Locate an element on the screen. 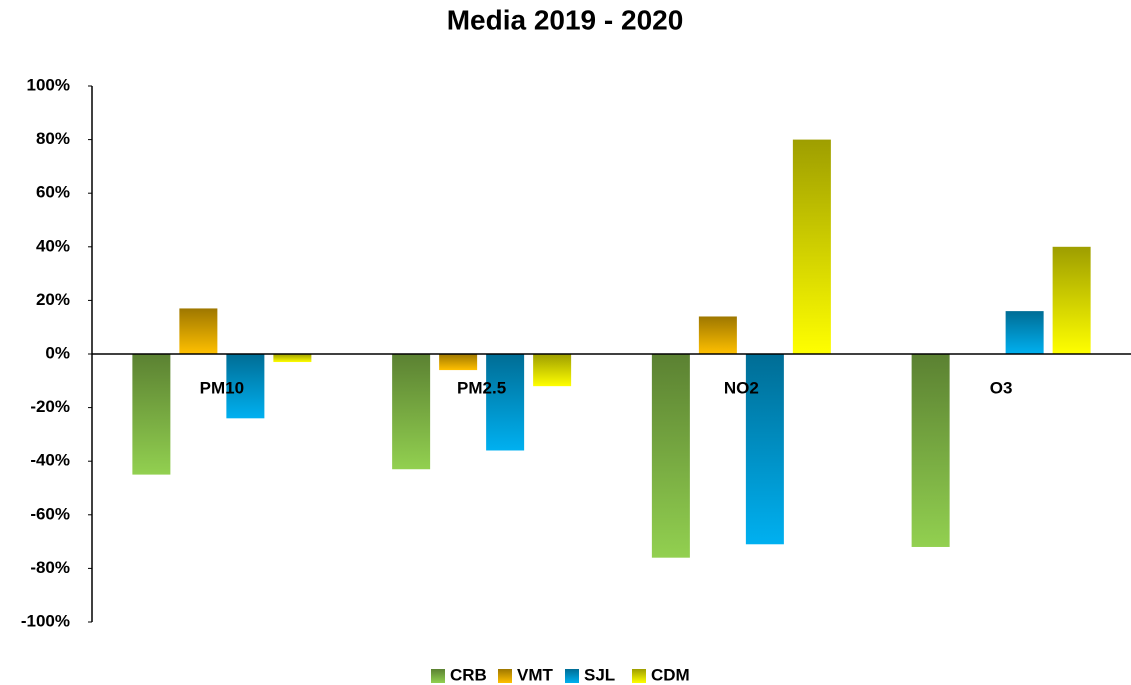 This screenshot has width=1131, height=685. y-tick-label: -100% is located at coordinates (45, 620).